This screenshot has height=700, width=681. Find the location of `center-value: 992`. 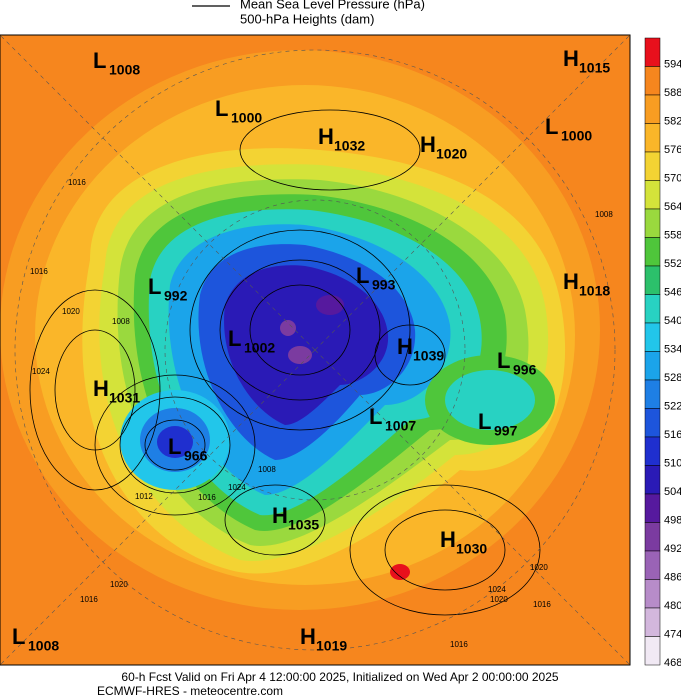

center-value: 992 is located at coordinates (176, 296).